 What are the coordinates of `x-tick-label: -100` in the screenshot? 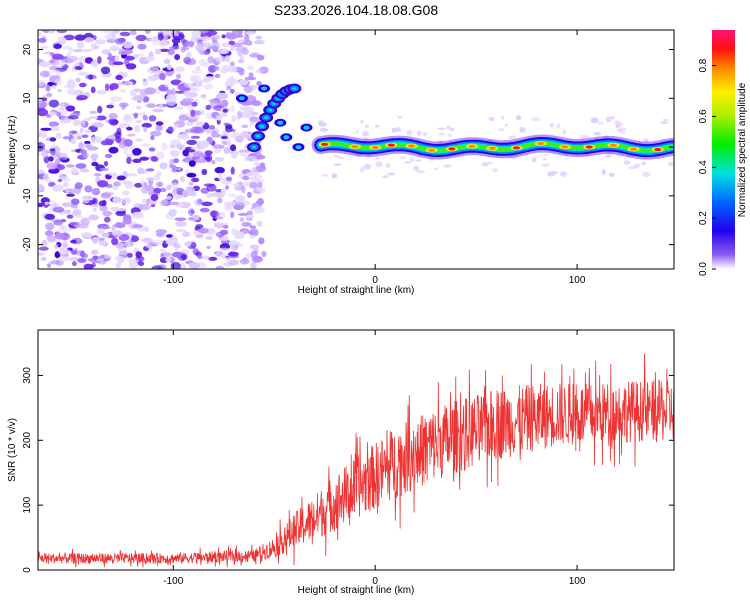 It's located at (173, 280).